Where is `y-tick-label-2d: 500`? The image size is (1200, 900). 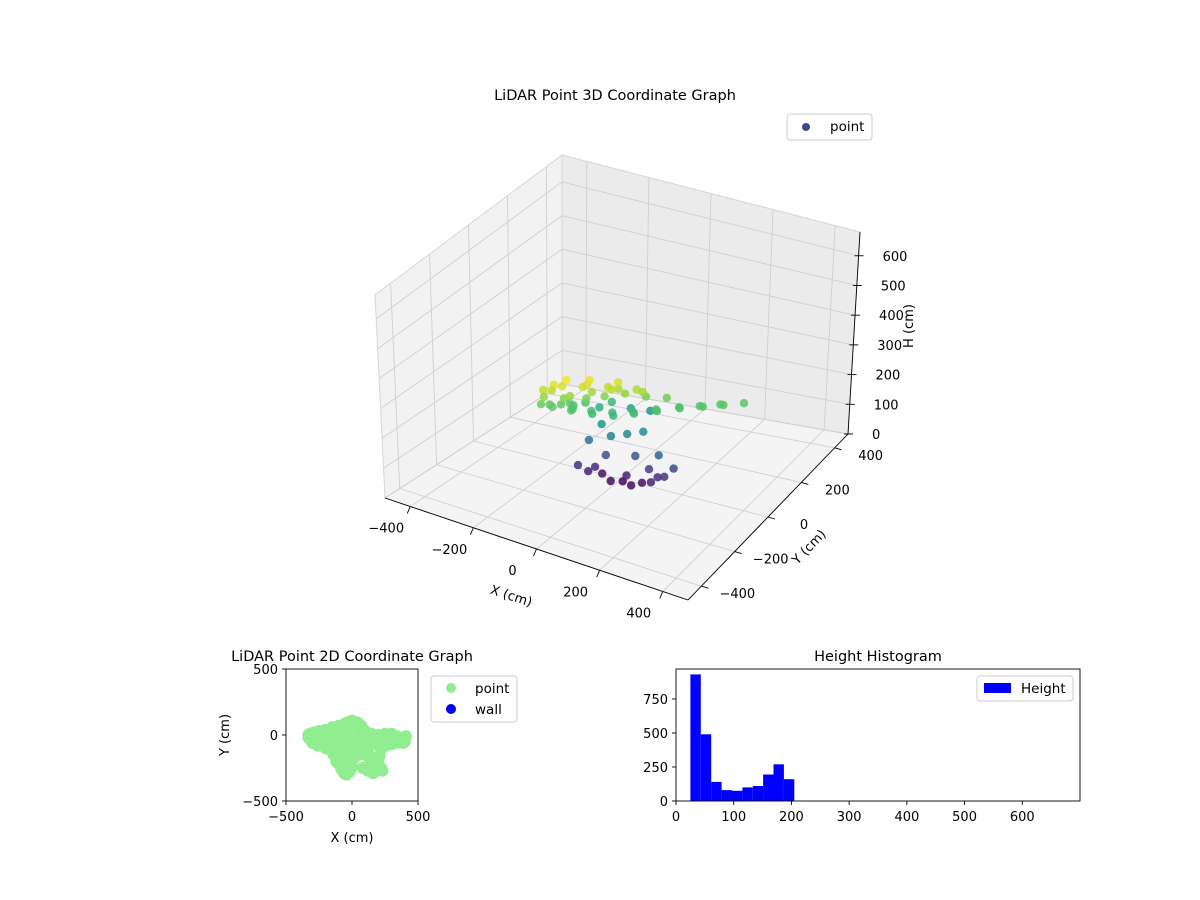
y-tick-label-2d: 500 is located at coordinates (265, 670).